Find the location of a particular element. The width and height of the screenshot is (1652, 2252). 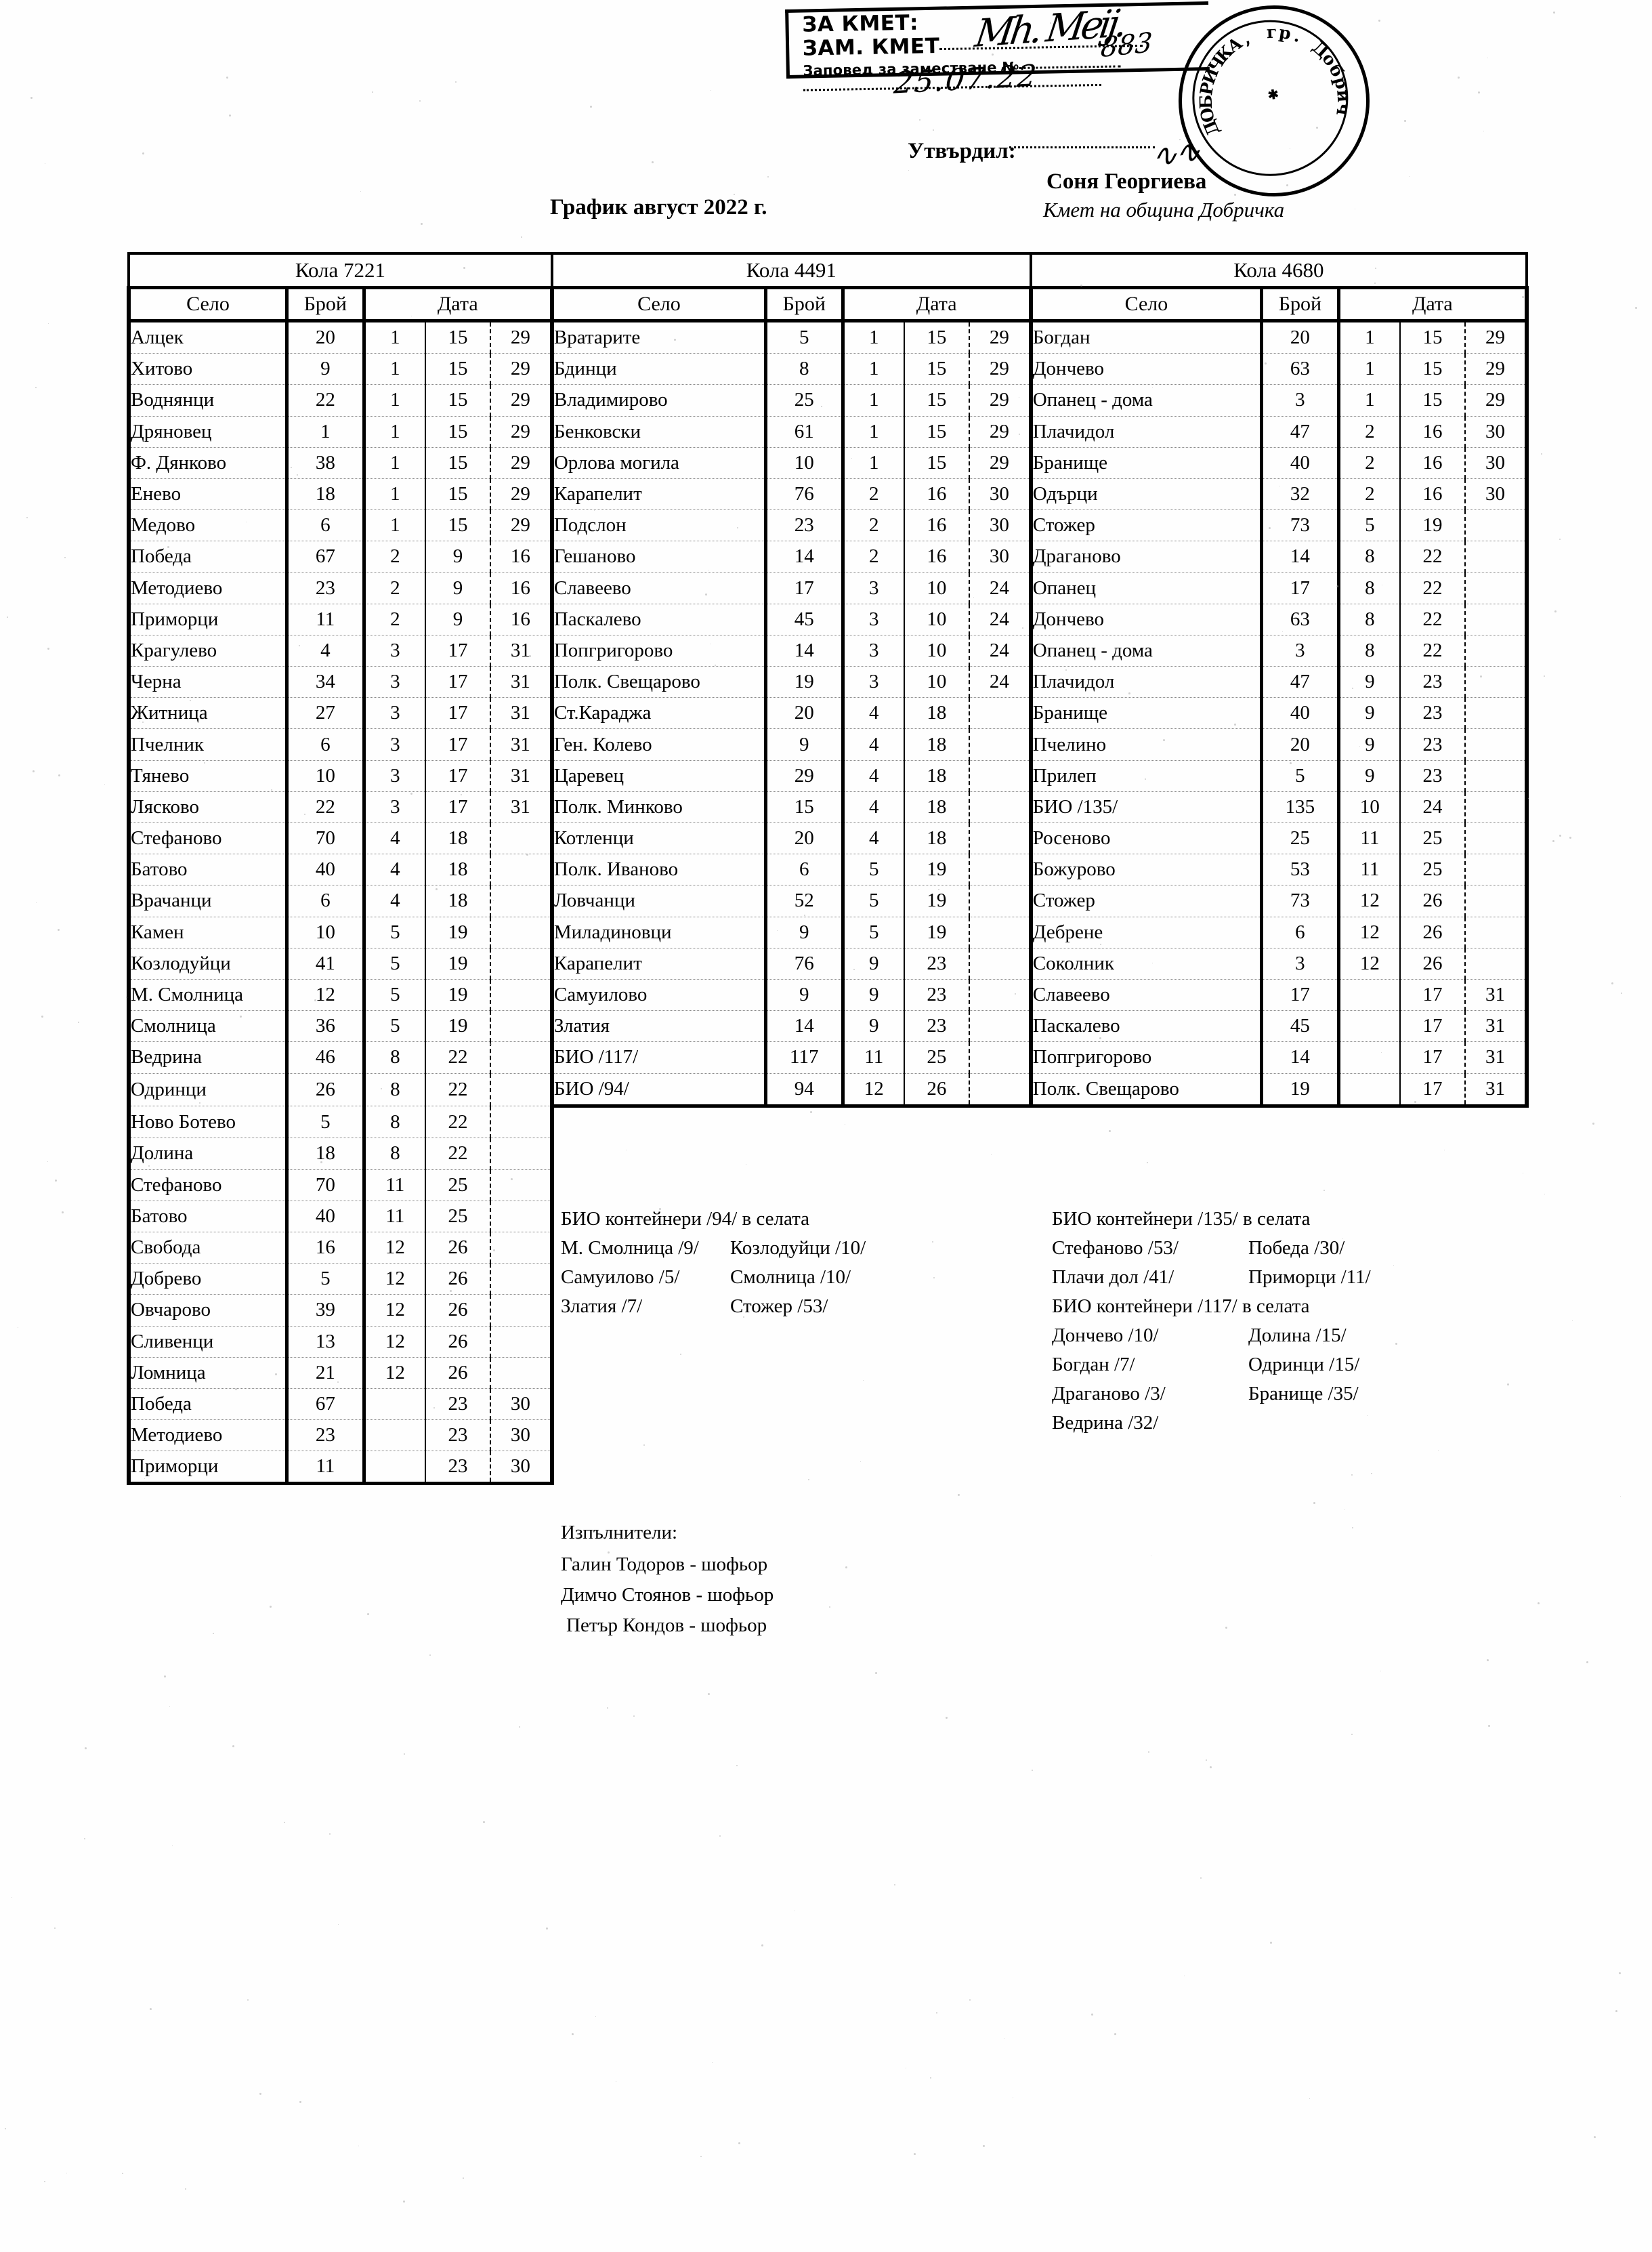

cell-selo: Бенковски is located at coordinates (657, 432).